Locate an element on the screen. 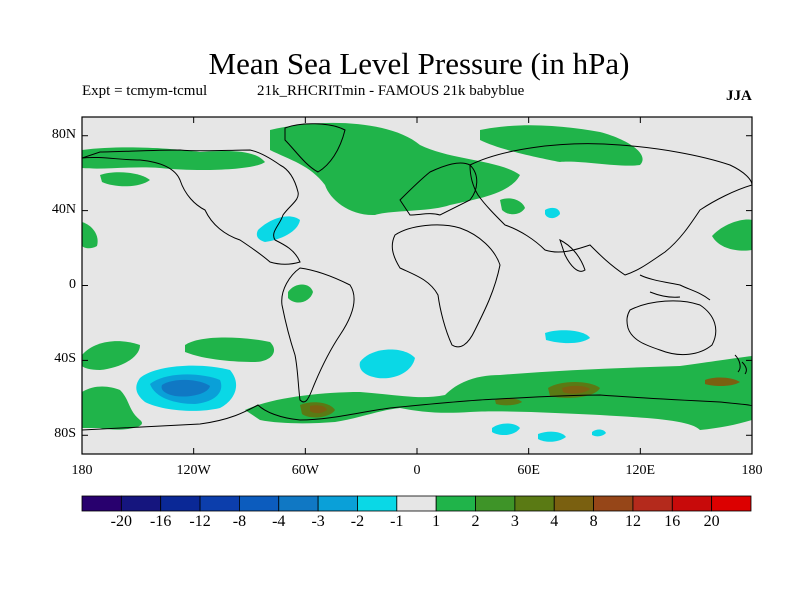 This screenshot has width=800, height=600. colorbar-label: -1 is located at coordinates (397, 521).